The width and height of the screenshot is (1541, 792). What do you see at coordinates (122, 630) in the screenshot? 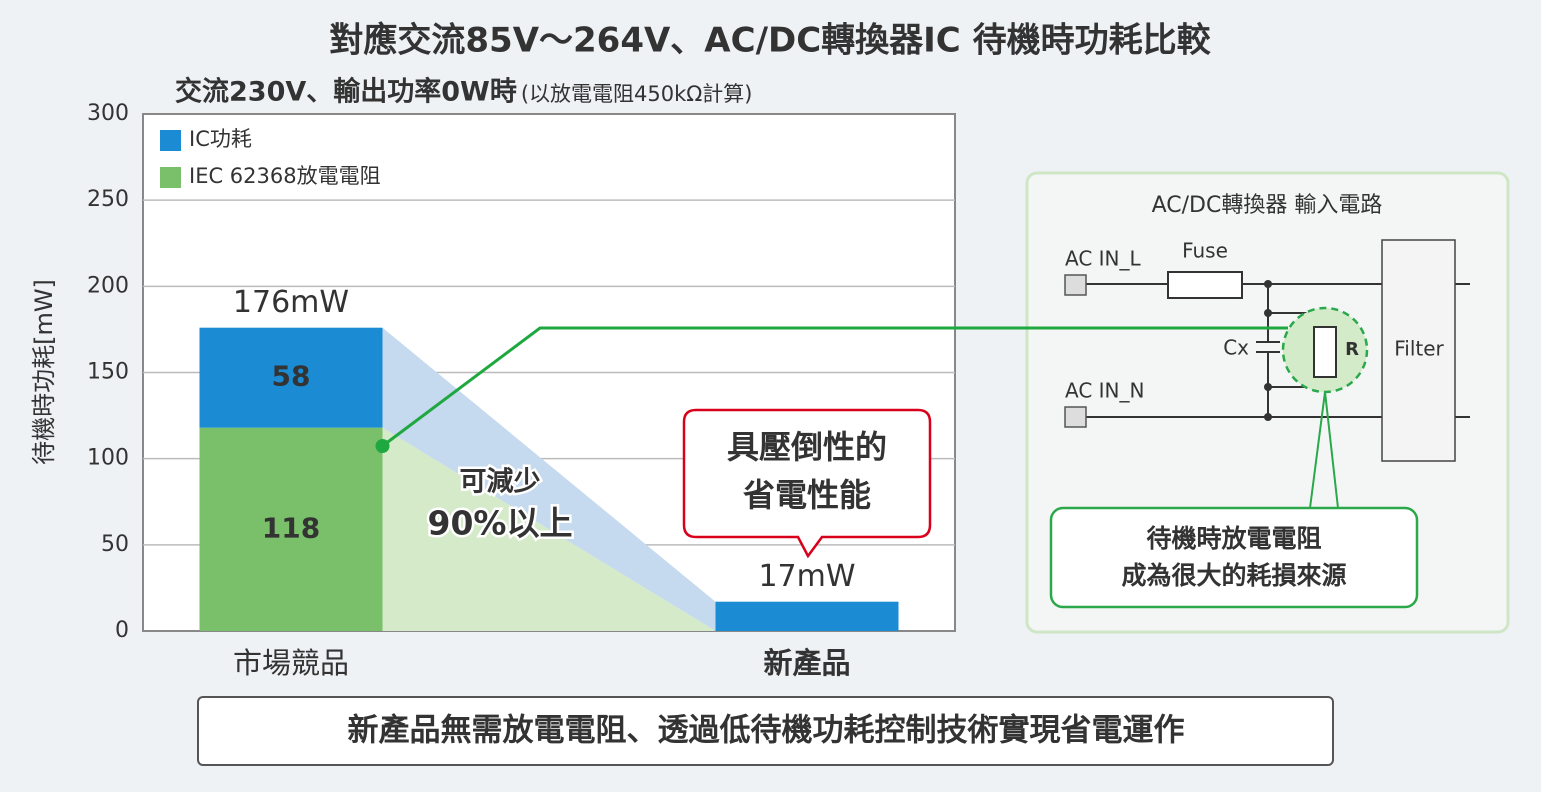
I see `y-tick-label: 0` at bounding box center [122, 630].